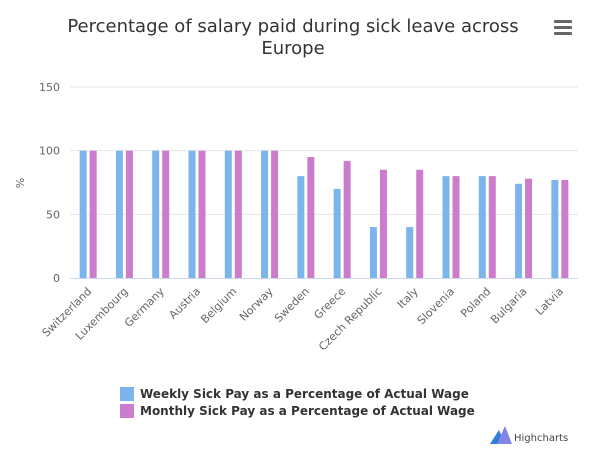  I want to click on x-tick-label: Poland, so click(475, 302).